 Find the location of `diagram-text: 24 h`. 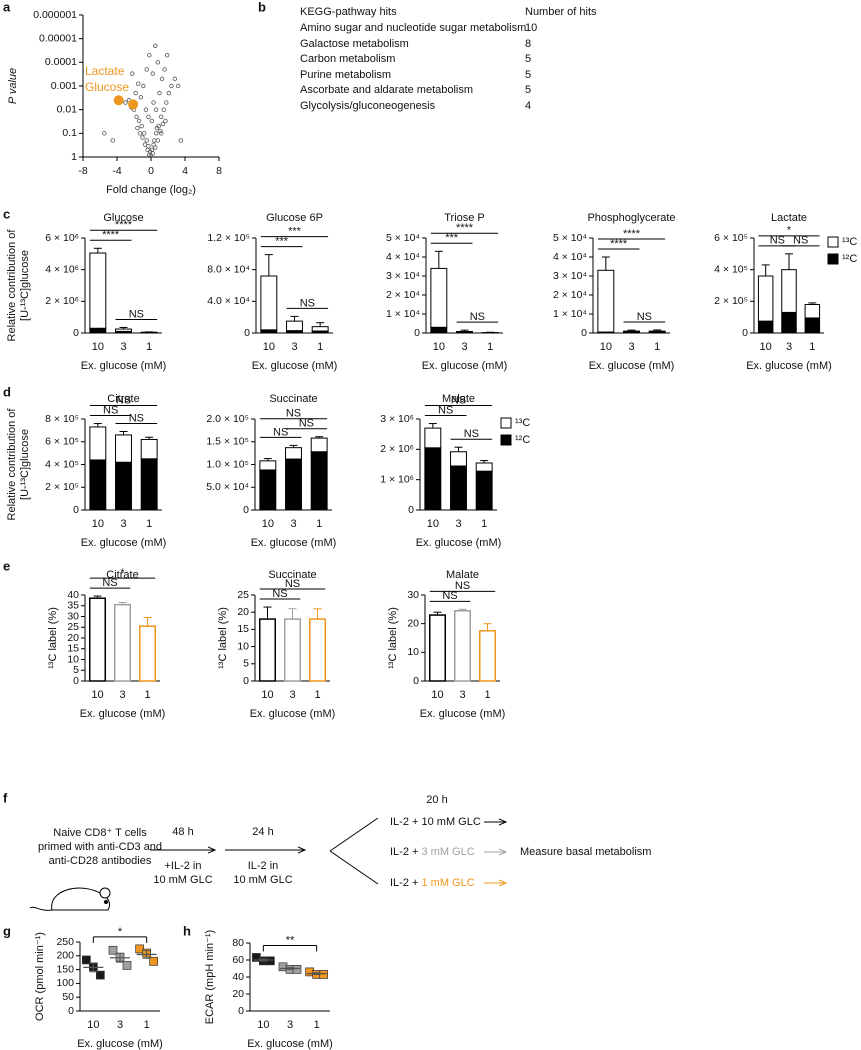

diagram-text: 24 h is located at coordinates (262, 832).